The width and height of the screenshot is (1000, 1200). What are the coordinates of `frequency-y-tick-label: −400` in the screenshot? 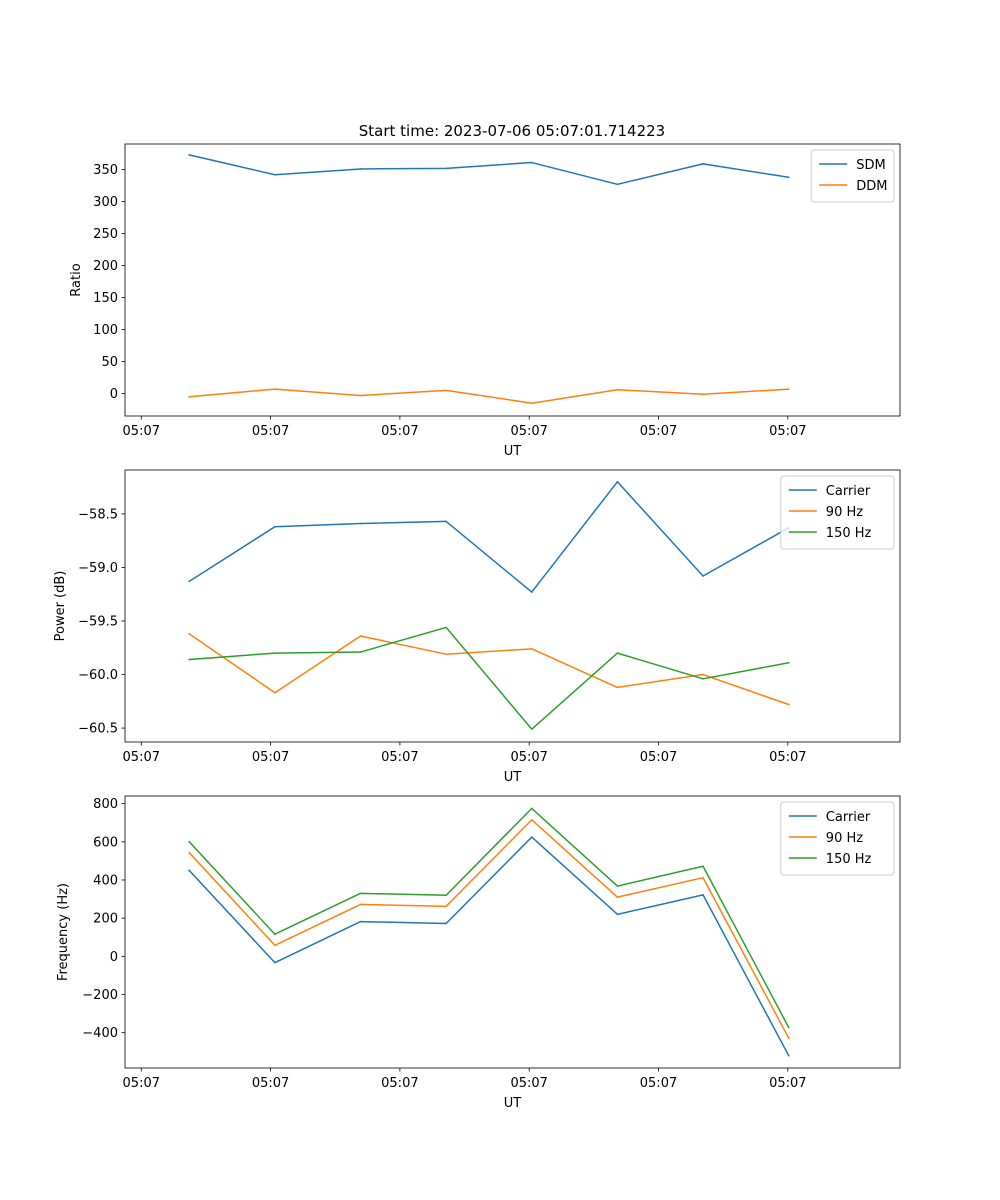 It's located at (100, 1033).